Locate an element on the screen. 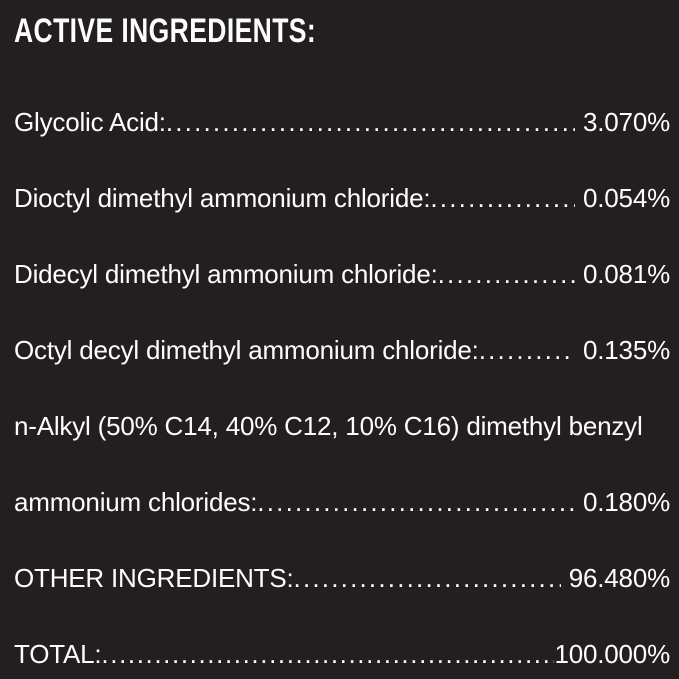 This screenshot has width=679, height=679. ingredient-value: 0.180% is located at coordinates (626, 502).